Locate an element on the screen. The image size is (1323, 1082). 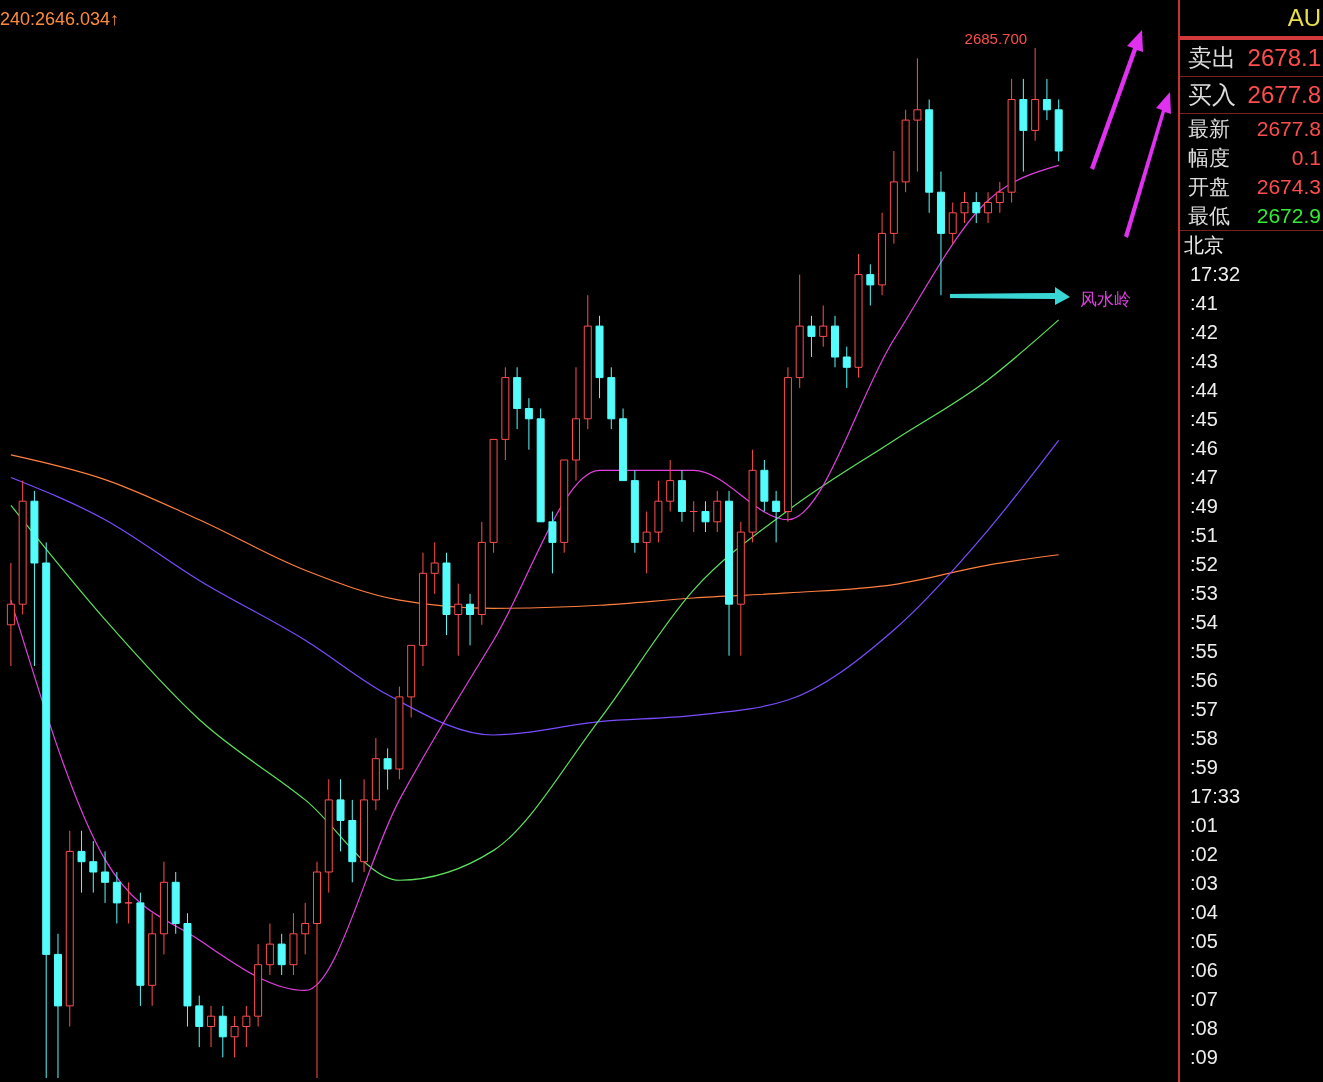
text: :47 is located at coordinates (1204, 477).